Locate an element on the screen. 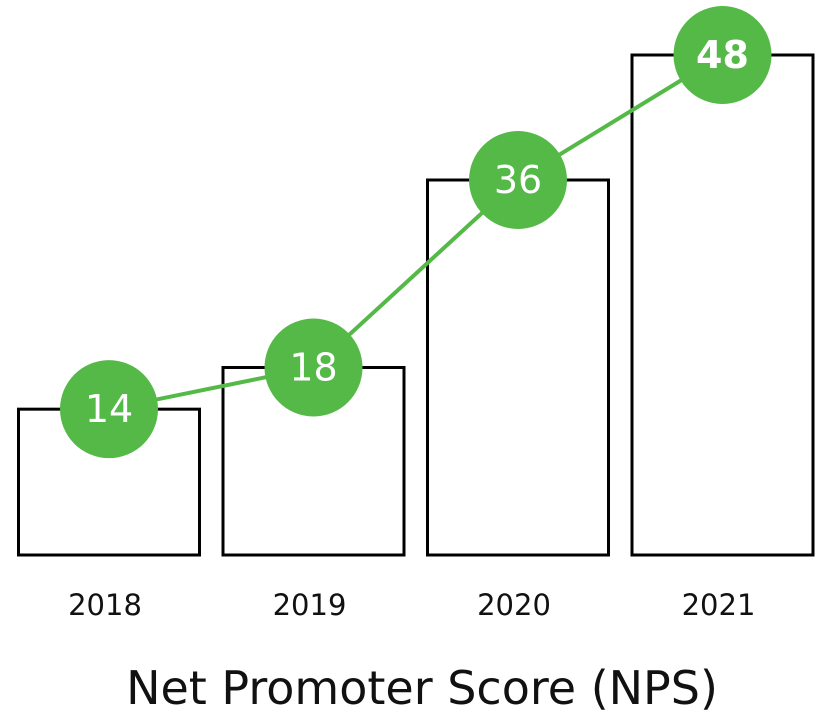 The image size is (816, 717). x-tick-label: 2019 is located at coordinates (310, 605).